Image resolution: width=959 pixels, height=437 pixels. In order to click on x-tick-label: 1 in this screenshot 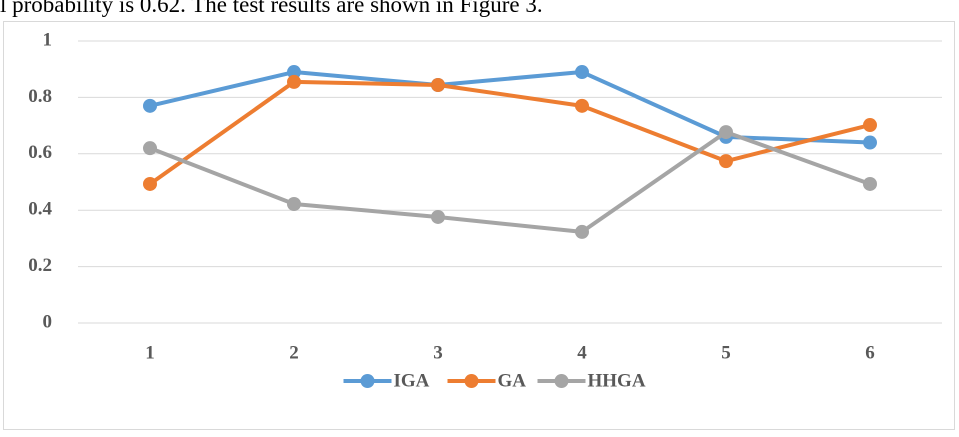, I will do `click(150, 352)`.